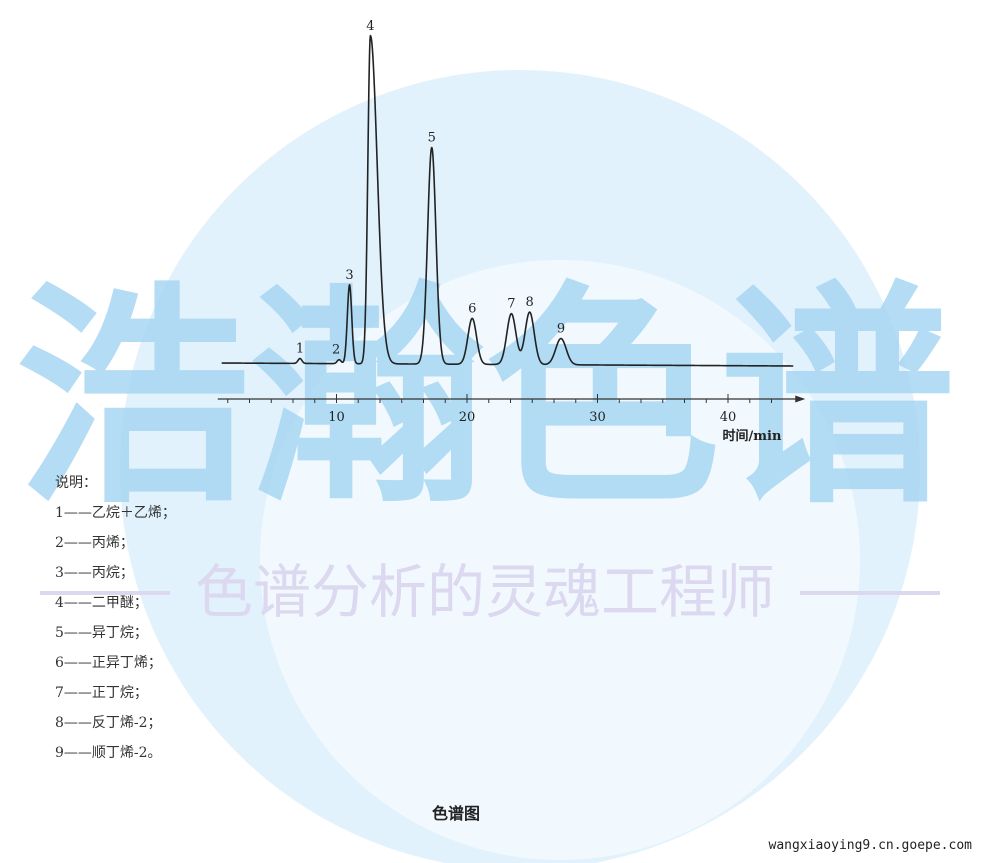 The image size is (1002, 863). Describe the element at coordinates (455, 813) in the screenshot. I see `figure-caption: 色谱图` at that location.